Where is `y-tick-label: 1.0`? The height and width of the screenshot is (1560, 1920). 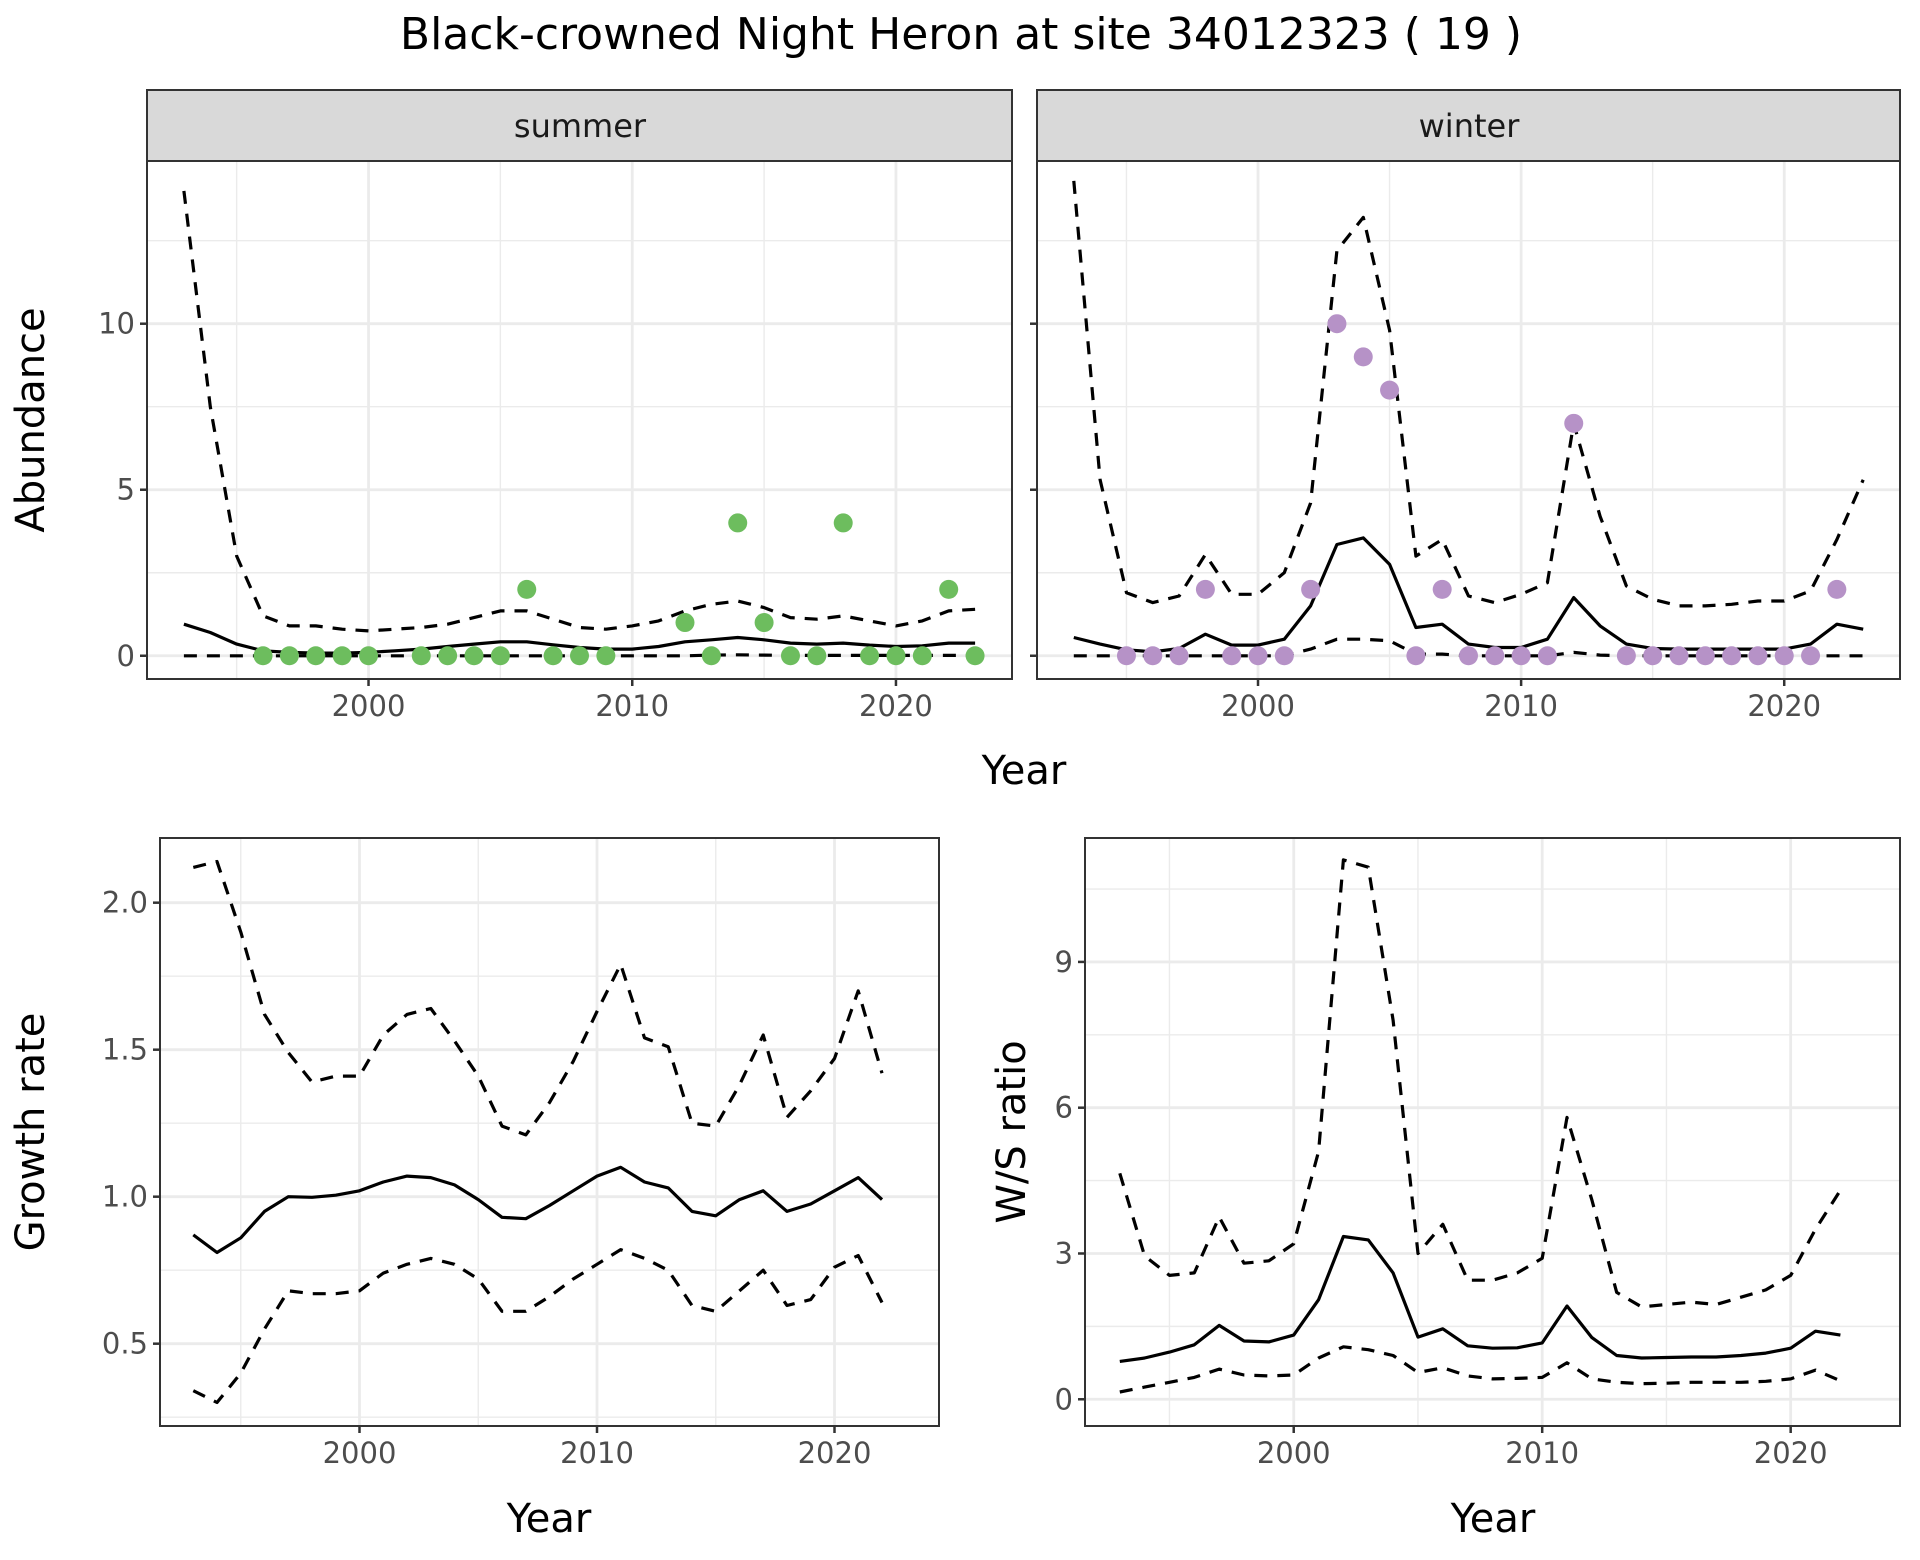 y-tick-label: 1.0 is located at coordinates (125, 1197).